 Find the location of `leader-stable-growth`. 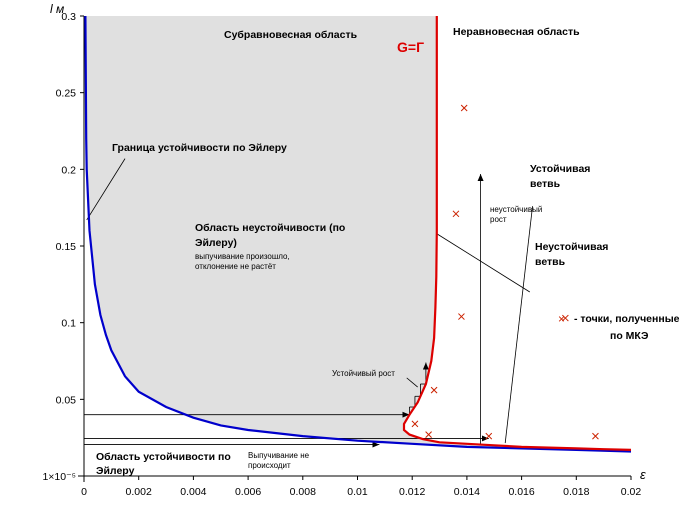

leader-stable-growth is located at coordinates (412, 382).